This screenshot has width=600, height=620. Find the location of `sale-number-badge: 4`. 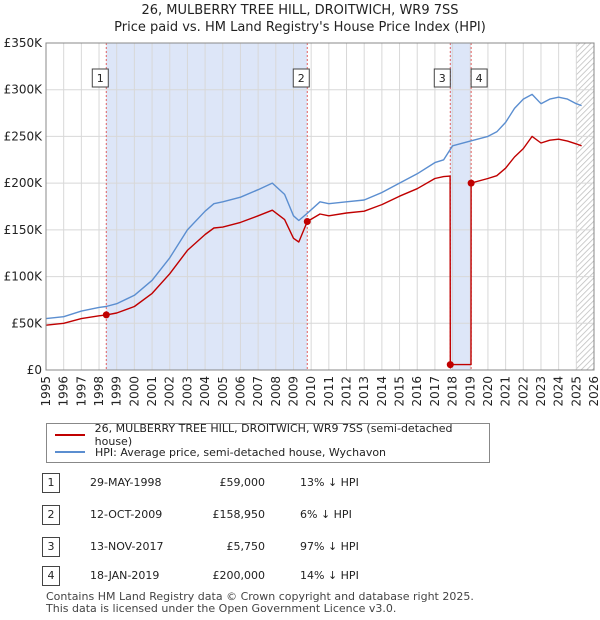

sale-number-badge: 4 is located at coordinates (51, 576).